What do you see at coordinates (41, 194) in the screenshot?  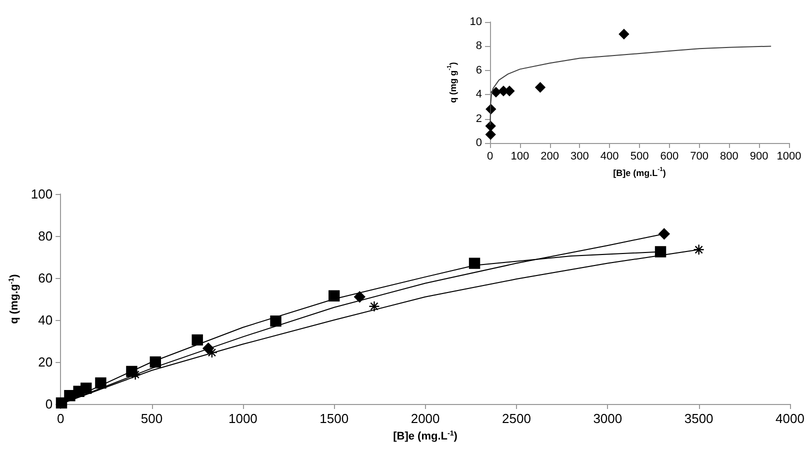 I see `y-tick-label: 100` at bounding box center [41, 194].